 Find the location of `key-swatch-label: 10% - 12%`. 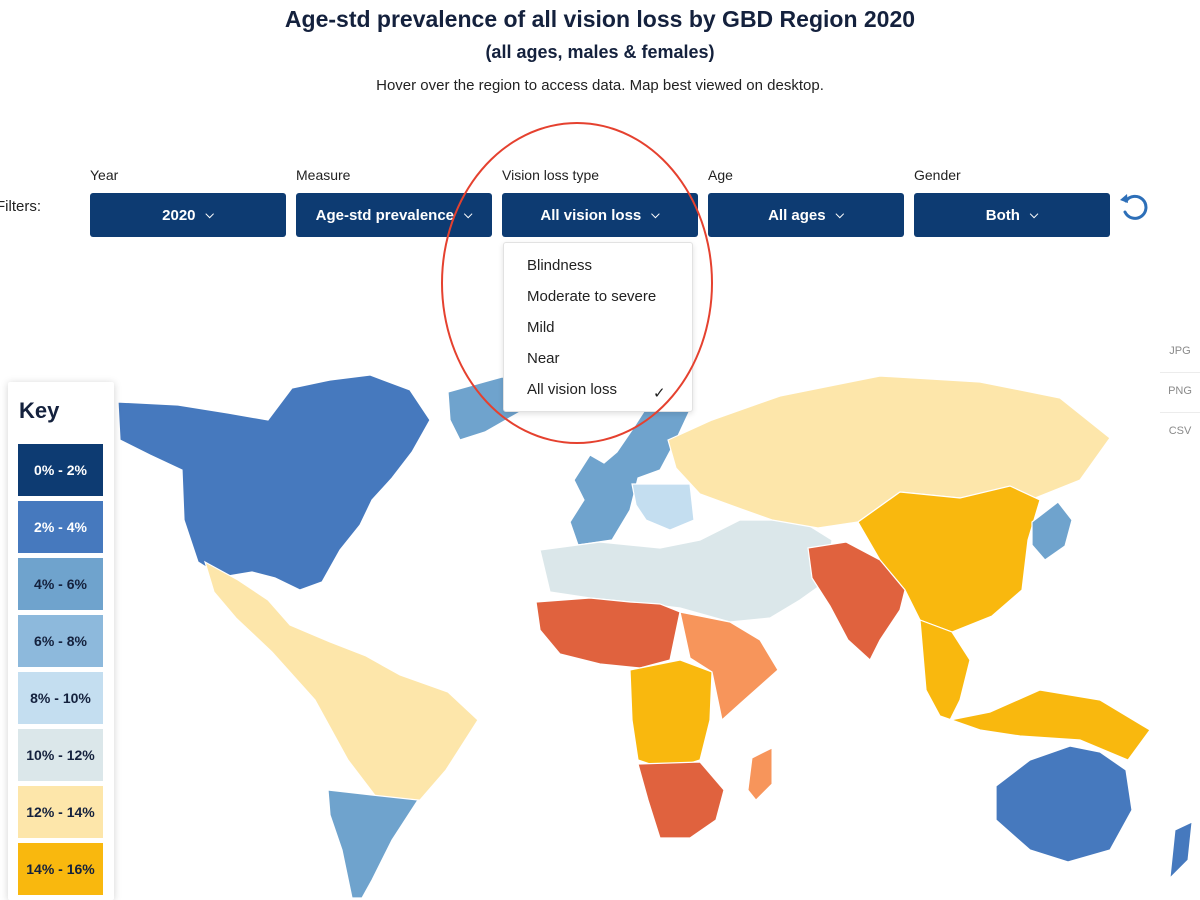

key-swatch-label: 10% - 12% is located at coordinates (60, 755).